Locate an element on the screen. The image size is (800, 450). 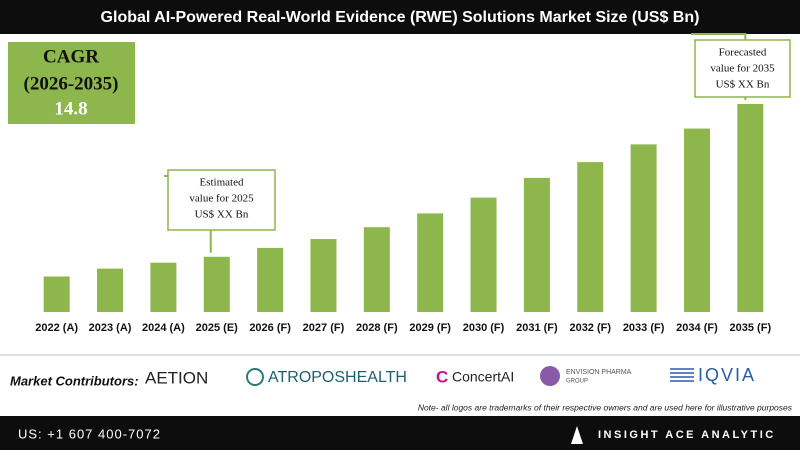
logo: IQVIA is located at coordinates (727, 375).